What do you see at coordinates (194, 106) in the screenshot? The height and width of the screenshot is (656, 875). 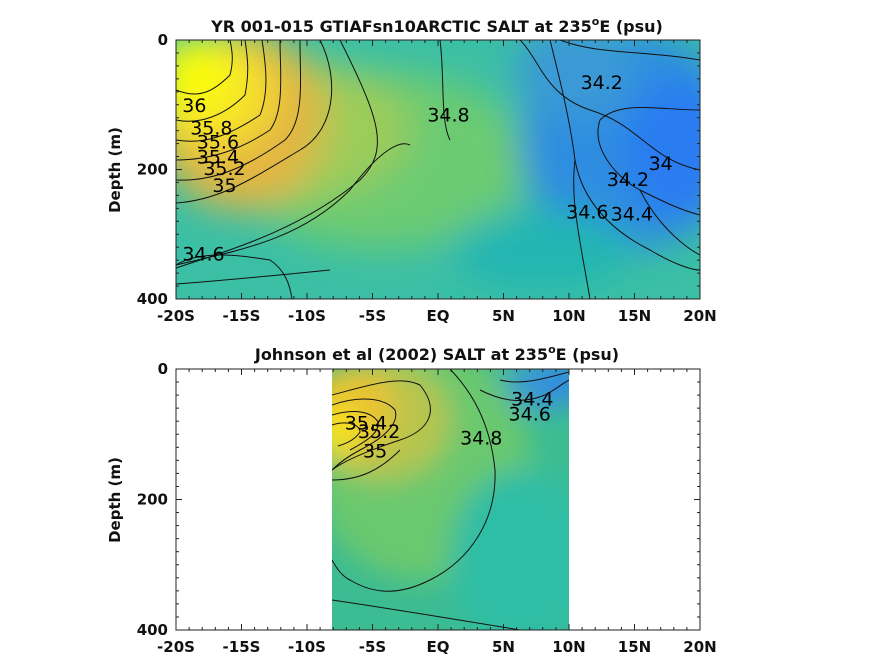 I see `contour-label: 36` at bounding box center [194, 106].